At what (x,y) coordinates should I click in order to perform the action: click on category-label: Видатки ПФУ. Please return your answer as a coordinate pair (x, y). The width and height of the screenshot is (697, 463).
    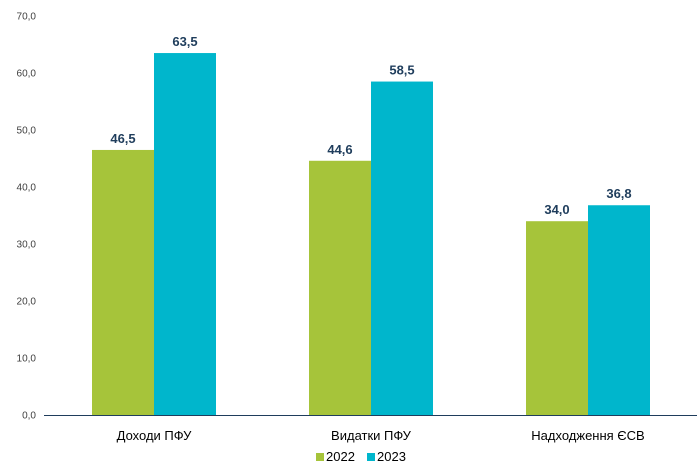
    Looking at the image, I should click on (371, 435).